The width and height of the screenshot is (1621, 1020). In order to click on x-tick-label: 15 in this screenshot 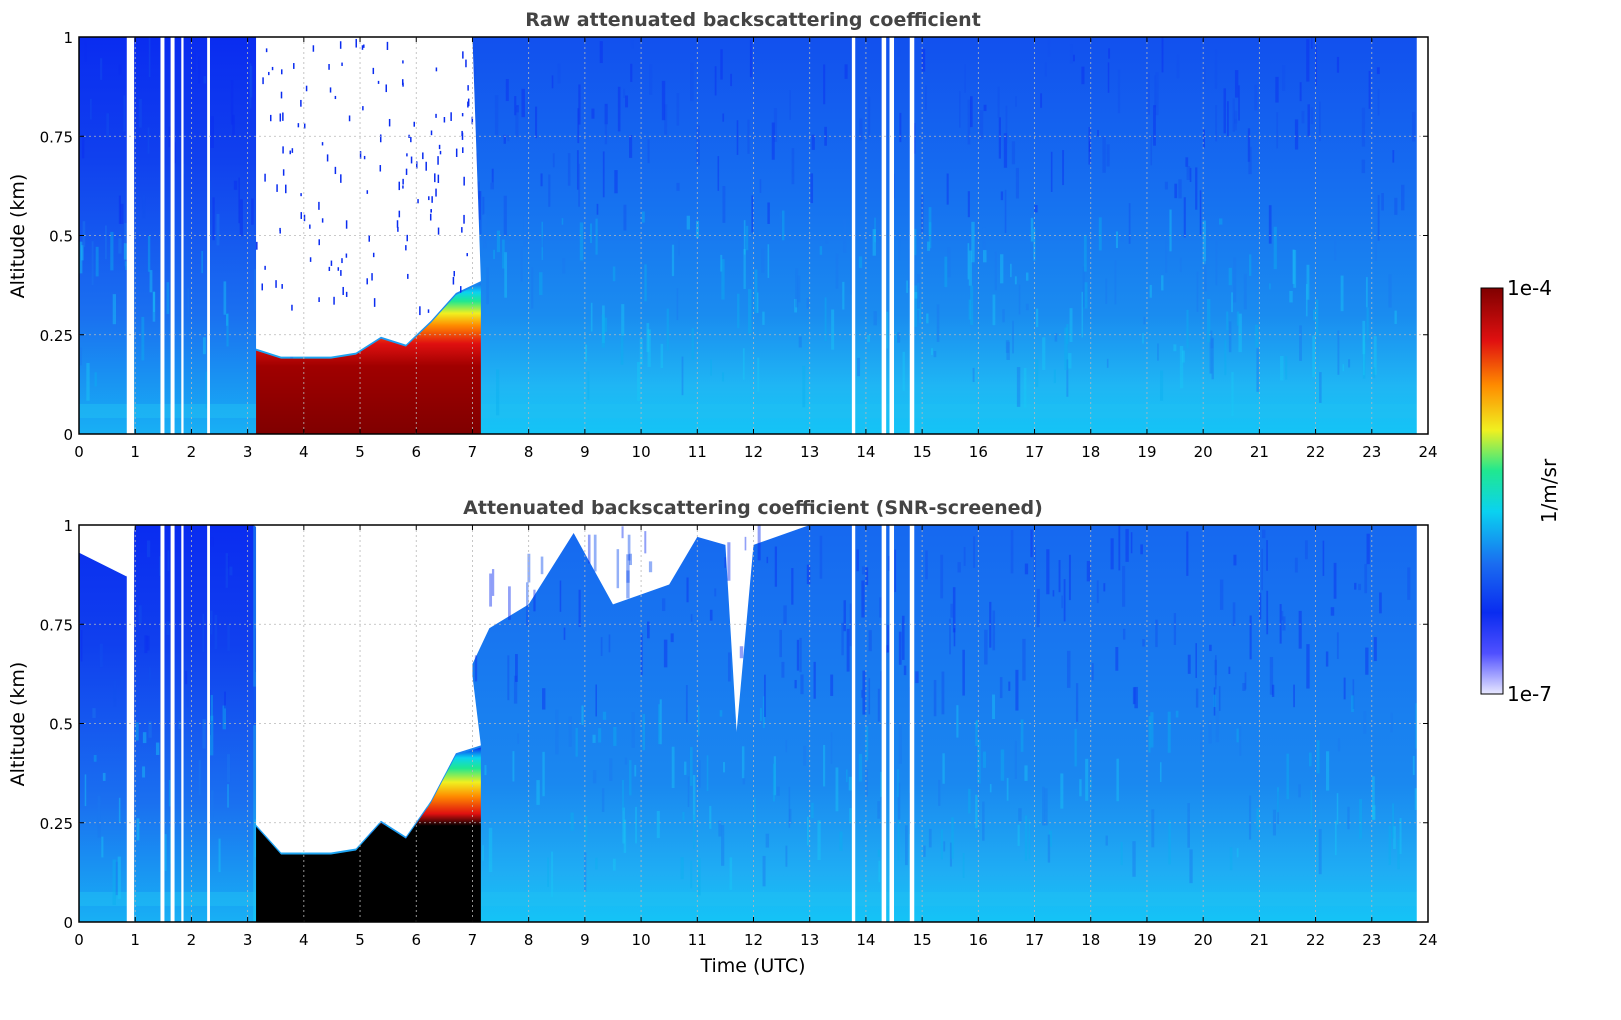, I will do `click(922, 940)`.